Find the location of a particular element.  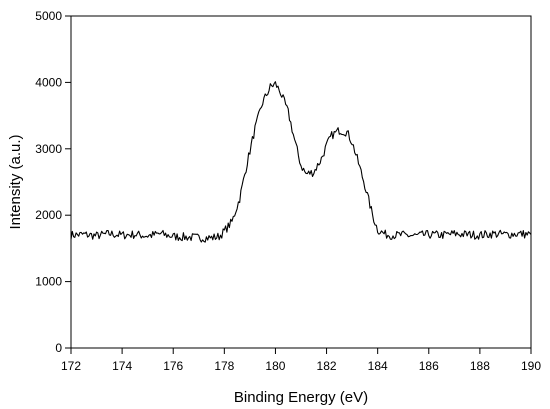

y-axis-ticks: 0 1000 2000 3000 4000 5000 is located at coordinates (53, 182).